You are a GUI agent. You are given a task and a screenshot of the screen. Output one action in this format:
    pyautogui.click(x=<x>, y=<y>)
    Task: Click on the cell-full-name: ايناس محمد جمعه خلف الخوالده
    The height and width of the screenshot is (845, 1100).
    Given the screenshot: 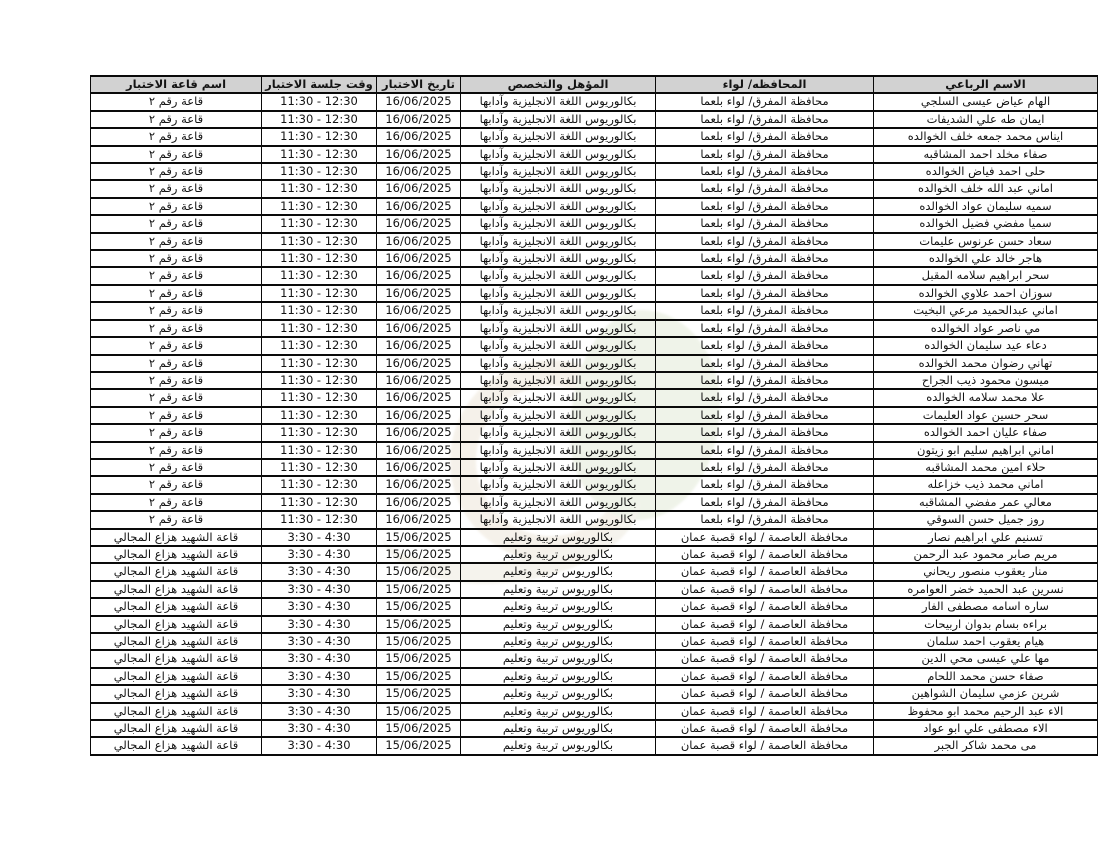 What is the action you would take?
    pyautogui.click(x=985, y=137)
    